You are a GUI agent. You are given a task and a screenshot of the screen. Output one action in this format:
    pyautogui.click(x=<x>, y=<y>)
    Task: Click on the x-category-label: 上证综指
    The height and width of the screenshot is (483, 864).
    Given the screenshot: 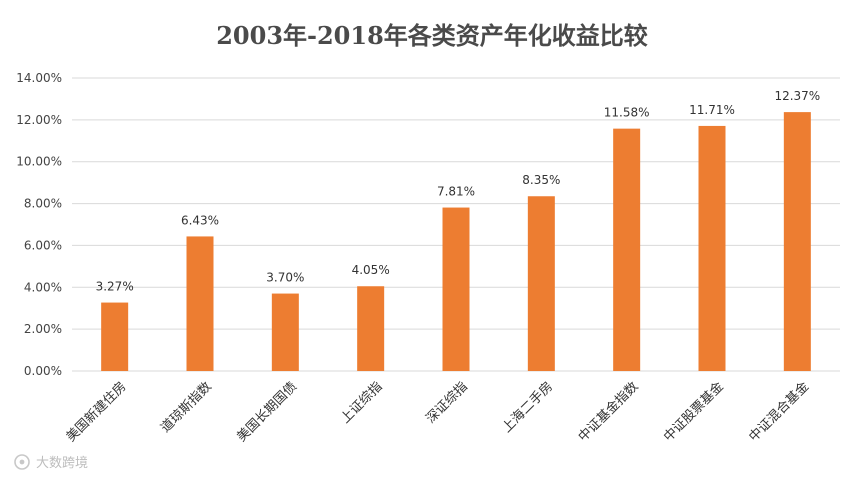 What is the action you would take?
    pyautogui.click(x=361, y=402)
    